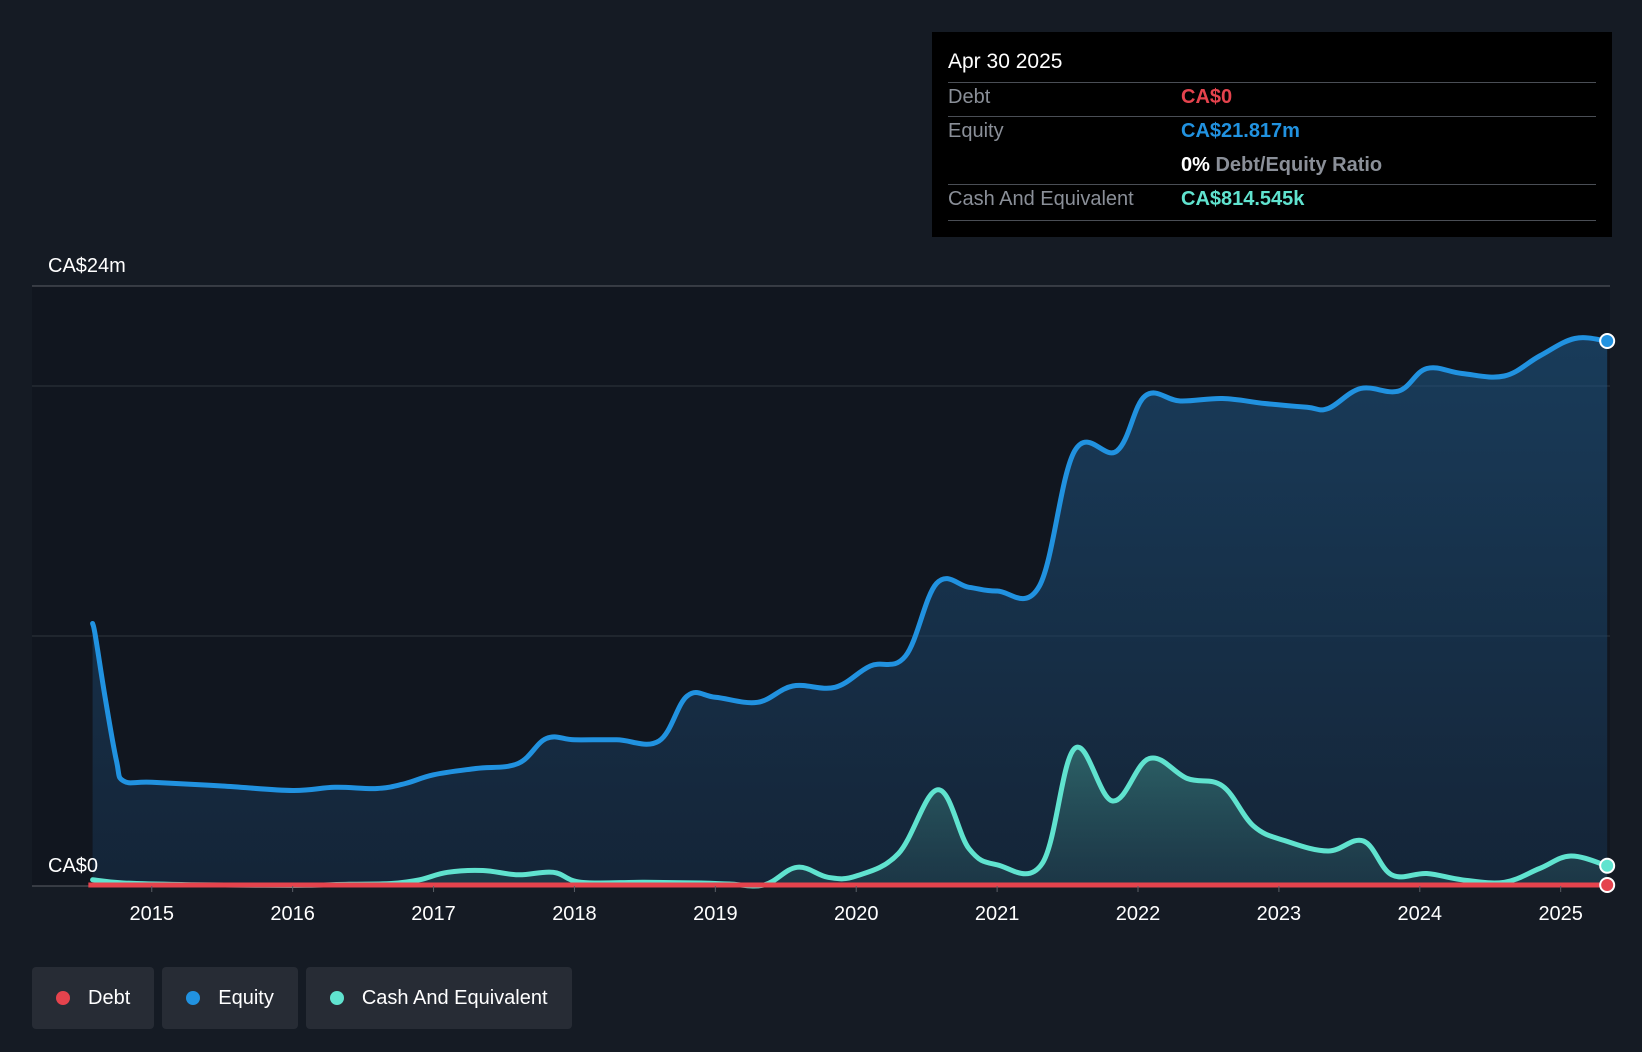 The height and width of the screenshot is (1052, 1642). What do you see at coordinates (152, 914) in the screenshot?
I see `x-tick-label: 2015` at bounding box center [152, 914].